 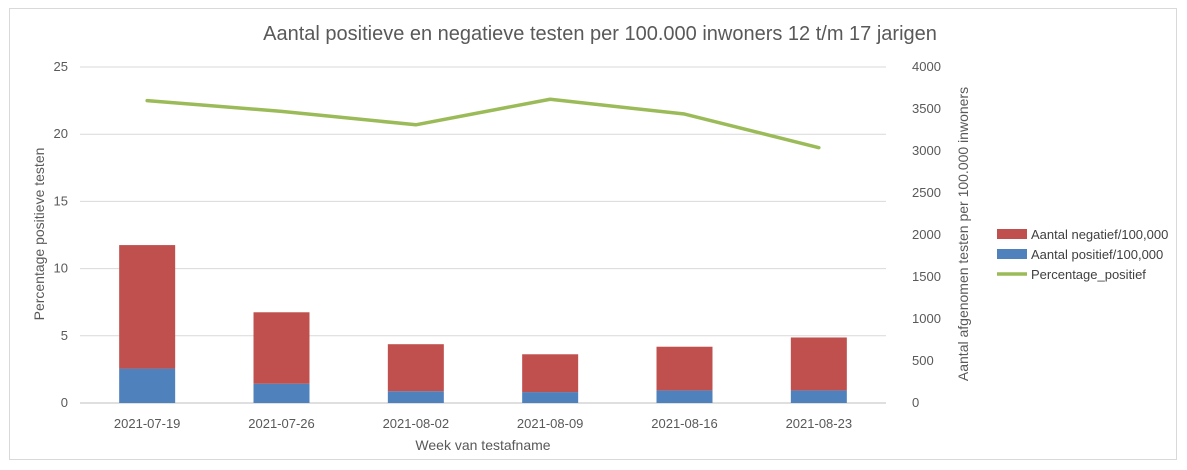 What do you see at coordinates (147, 423) in the screenshot?
I see `x-tick-label: 2021-07-19` at bounding box center [147, 423].